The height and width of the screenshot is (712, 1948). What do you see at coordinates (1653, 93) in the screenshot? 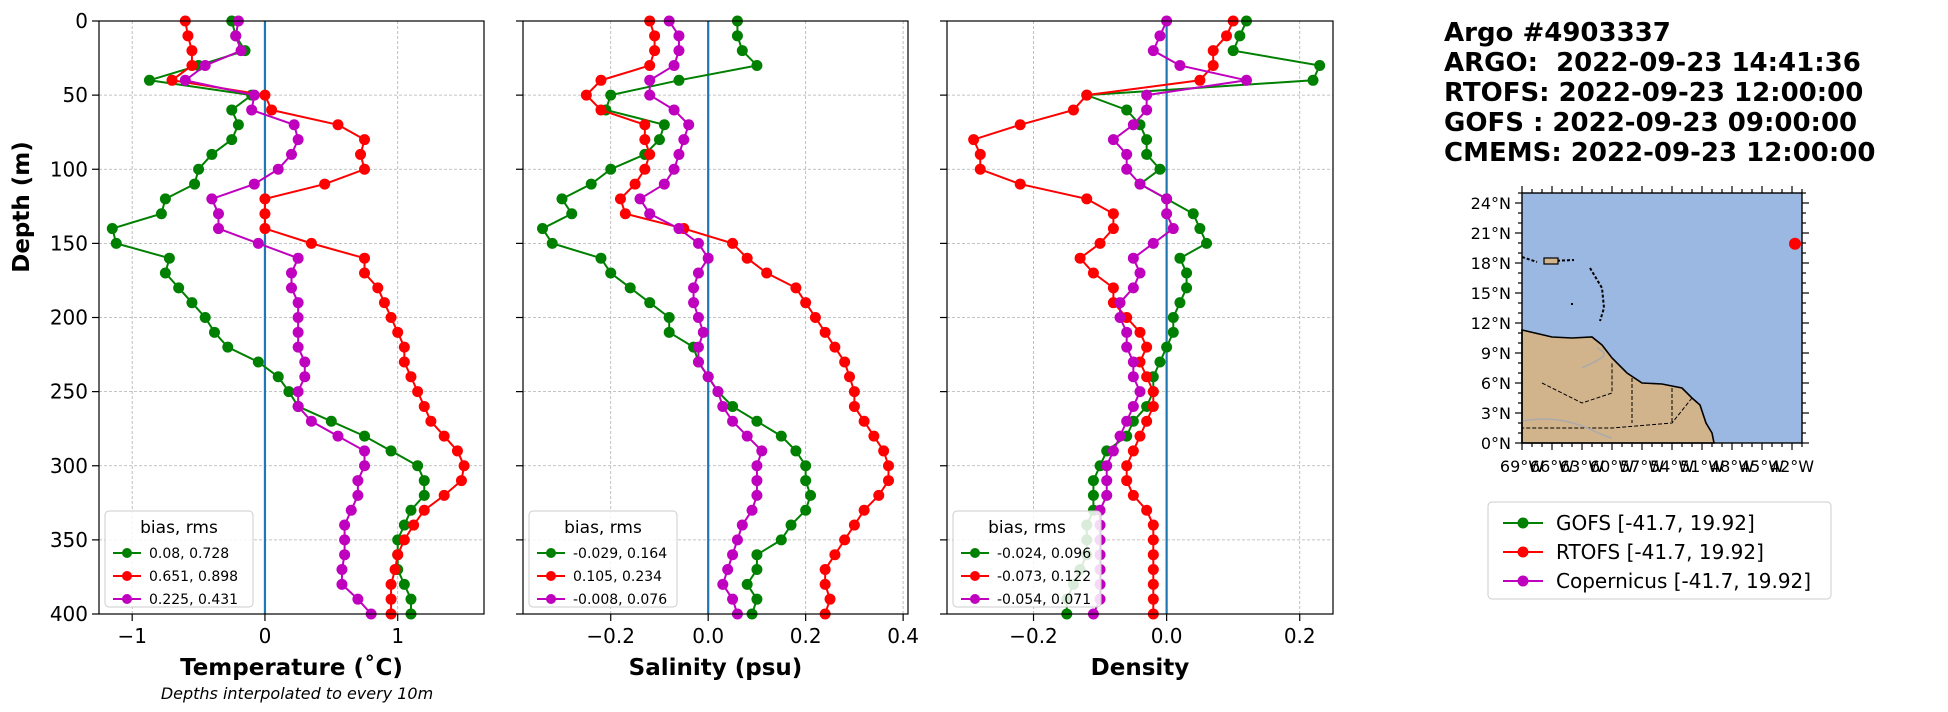
I see `header-line-rtofs-time: RTOFS: 2022-09-23 12:00:00` at bounding box center [1653, 93].